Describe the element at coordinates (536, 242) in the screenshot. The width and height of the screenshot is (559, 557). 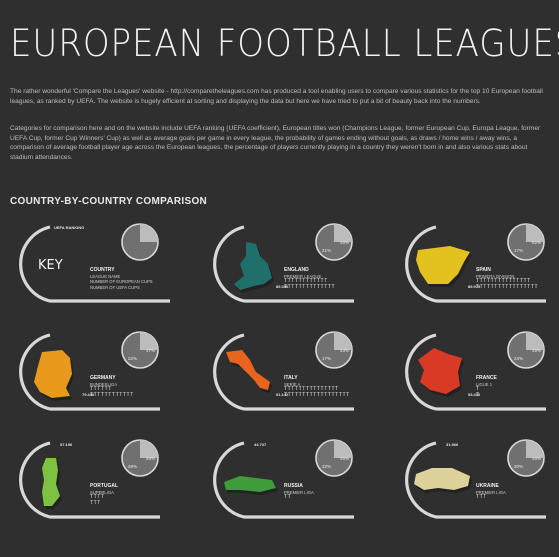
I see `pie-pct-a: 52%` at that location.